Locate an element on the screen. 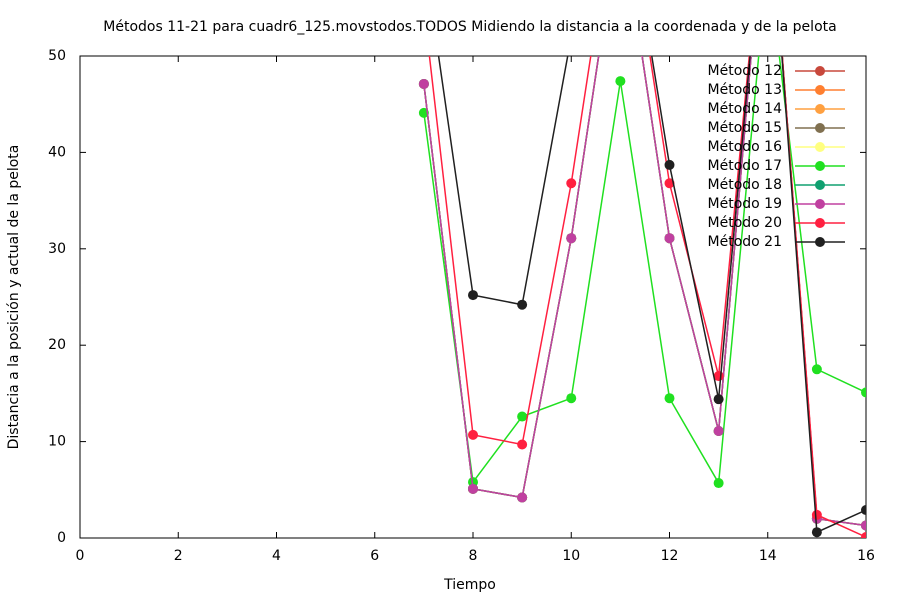 The width and height of the screenshot is (900, 600). x-tick-label: 6 is located at coordinates (374, 556).